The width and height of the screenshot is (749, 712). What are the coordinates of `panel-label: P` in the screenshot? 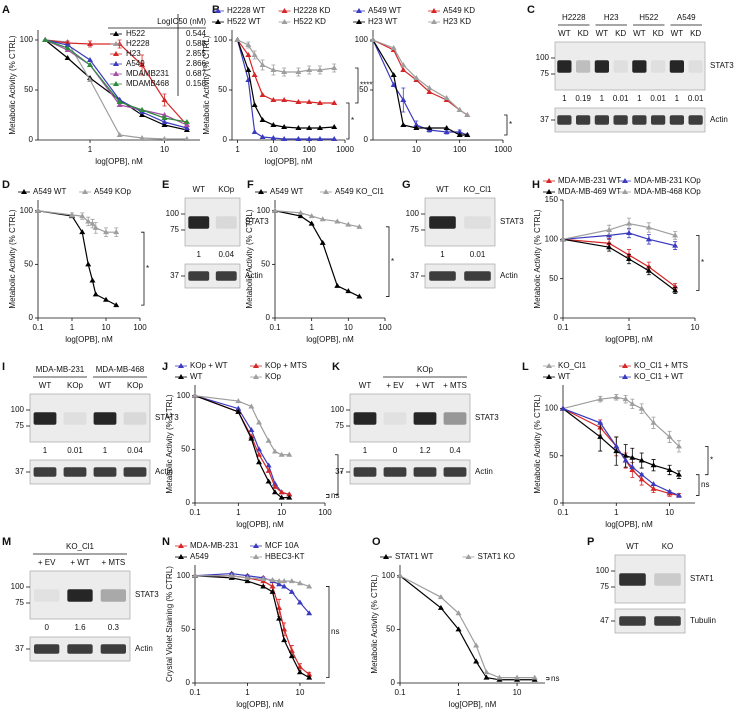 It's located at (590, 542).